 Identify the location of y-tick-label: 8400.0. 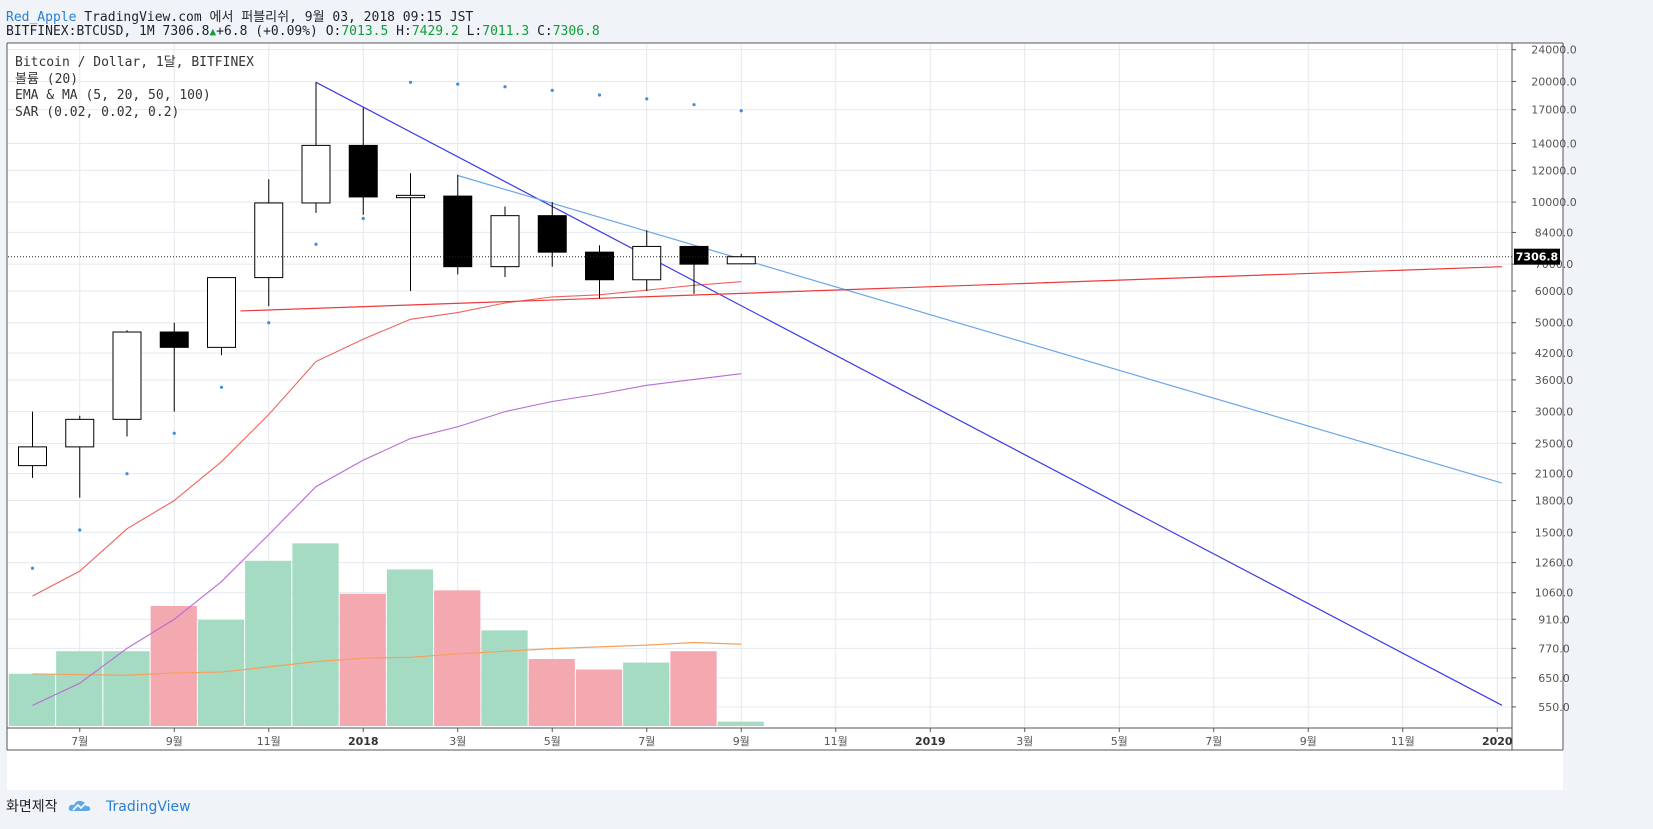
(1554, 232).